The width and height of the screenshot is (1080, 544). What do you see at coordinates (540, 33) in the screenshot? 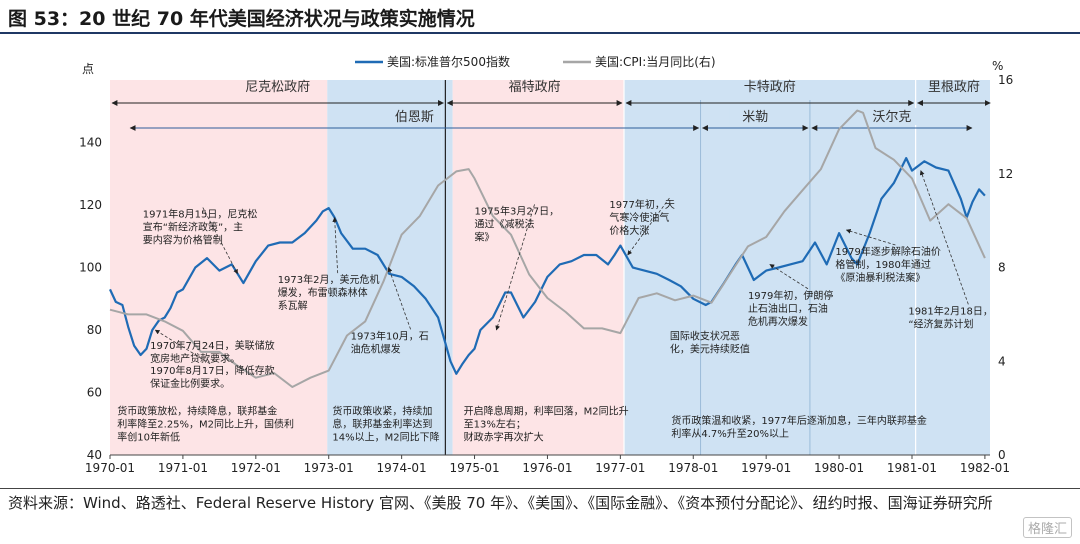
I see `title-rule` at bounding box center [540, 33].